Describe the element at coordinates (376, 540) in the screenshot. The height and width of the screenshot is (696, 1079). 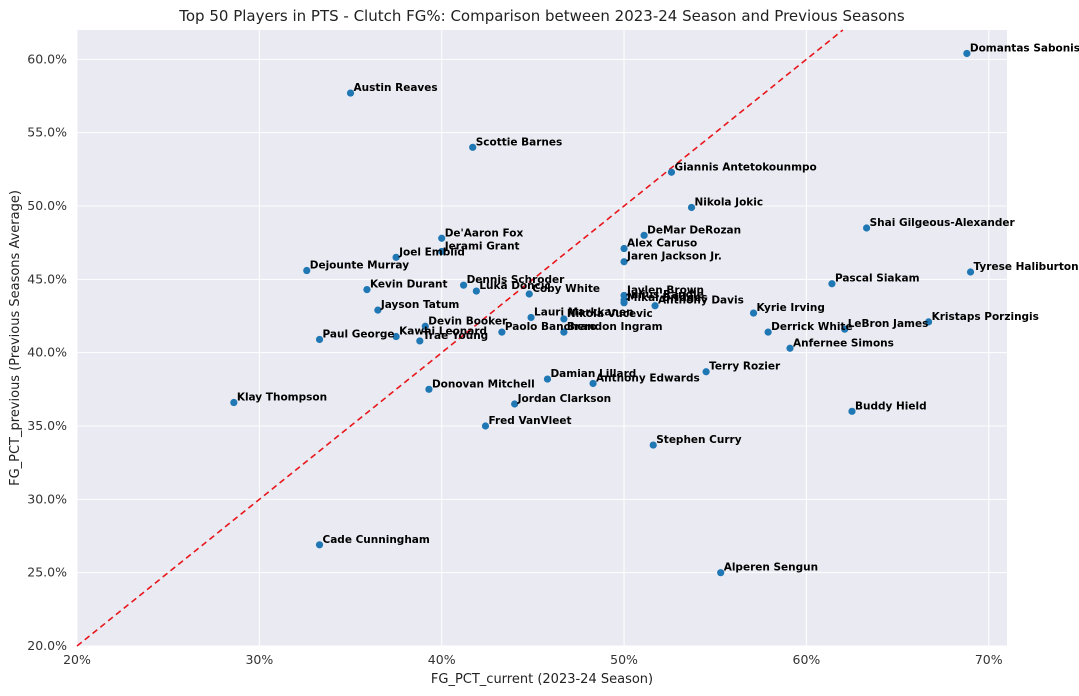
I see `point-label: Cade Cunningham` at that location.